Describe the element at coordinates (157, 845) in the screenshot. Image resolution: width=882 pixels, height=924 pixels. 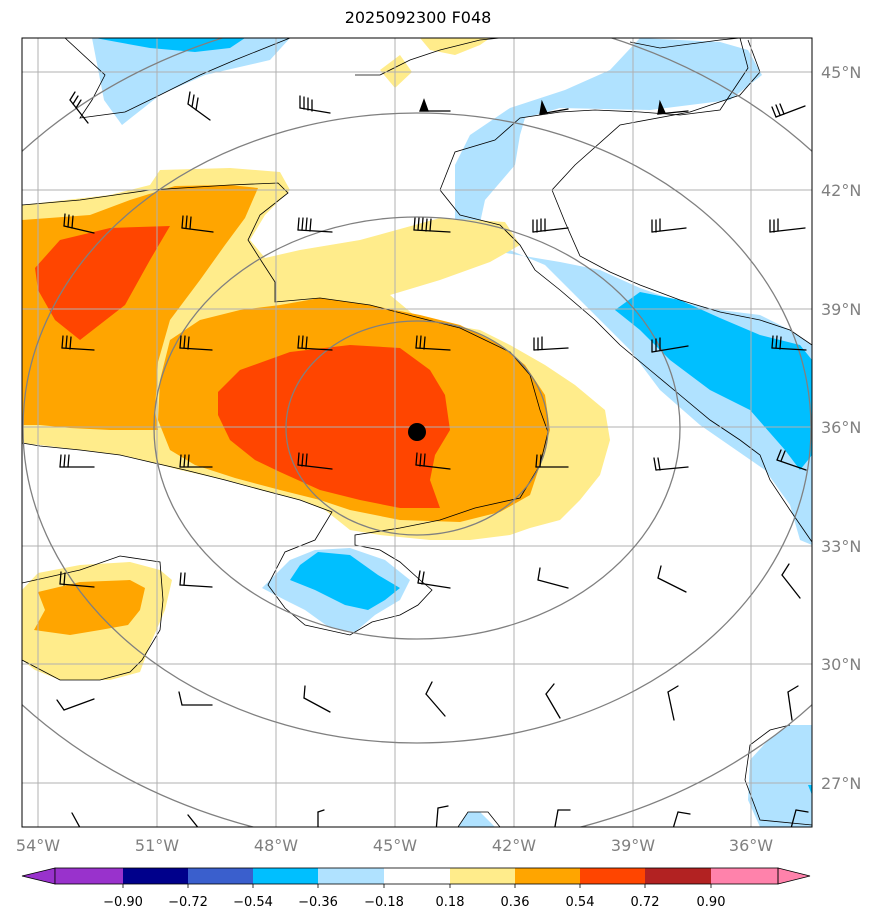
I see `lon-label: 51°W` at that location.